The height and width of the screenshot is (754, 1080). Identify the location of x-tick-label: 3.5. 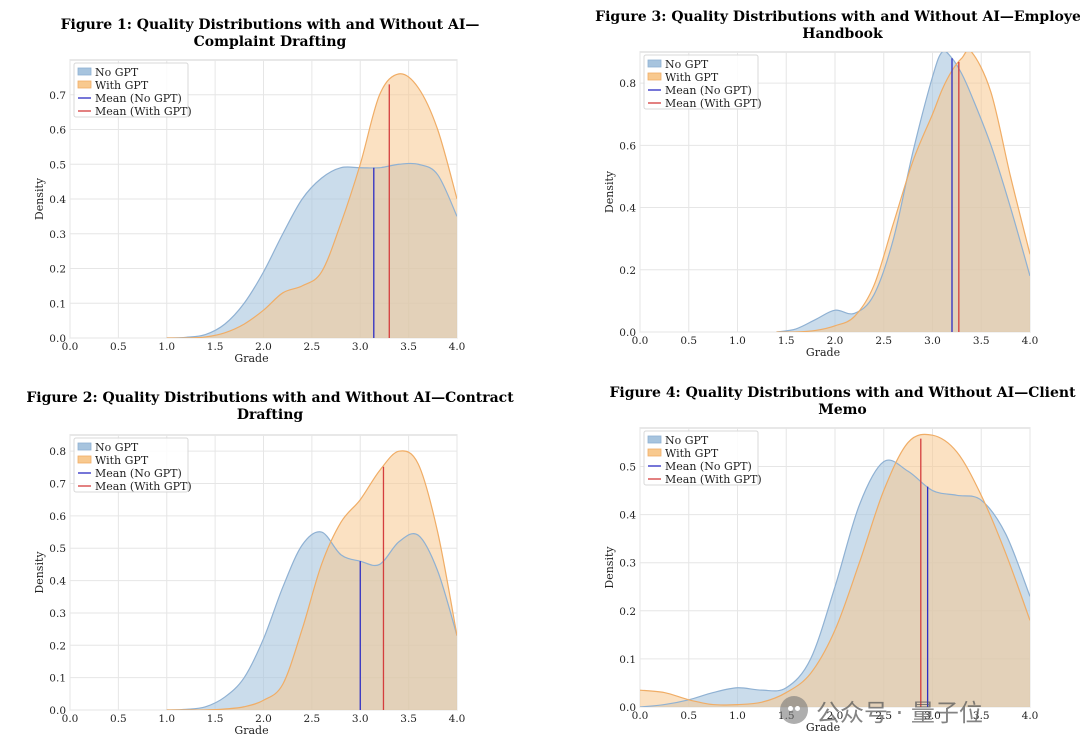
(408, 347).